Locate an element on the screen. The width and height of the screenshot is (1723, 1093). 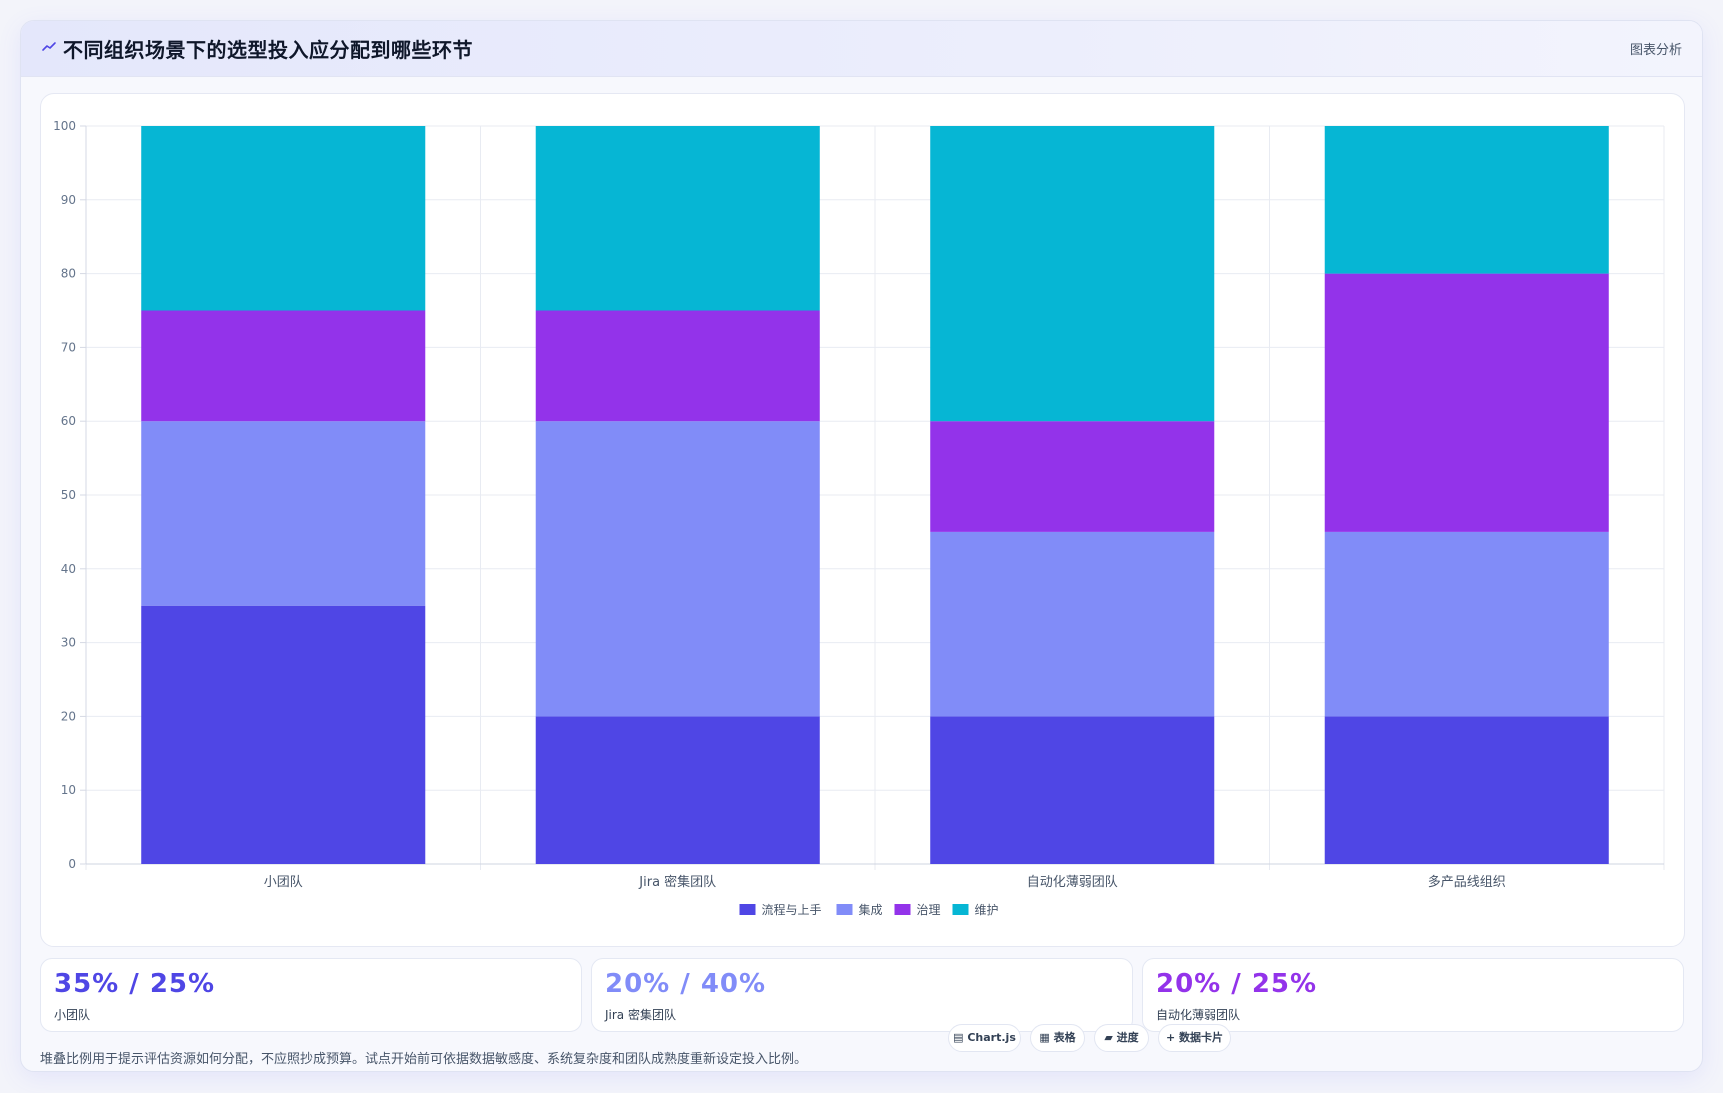
tag-label: 进度 is located at coordinates (1127, 1037).